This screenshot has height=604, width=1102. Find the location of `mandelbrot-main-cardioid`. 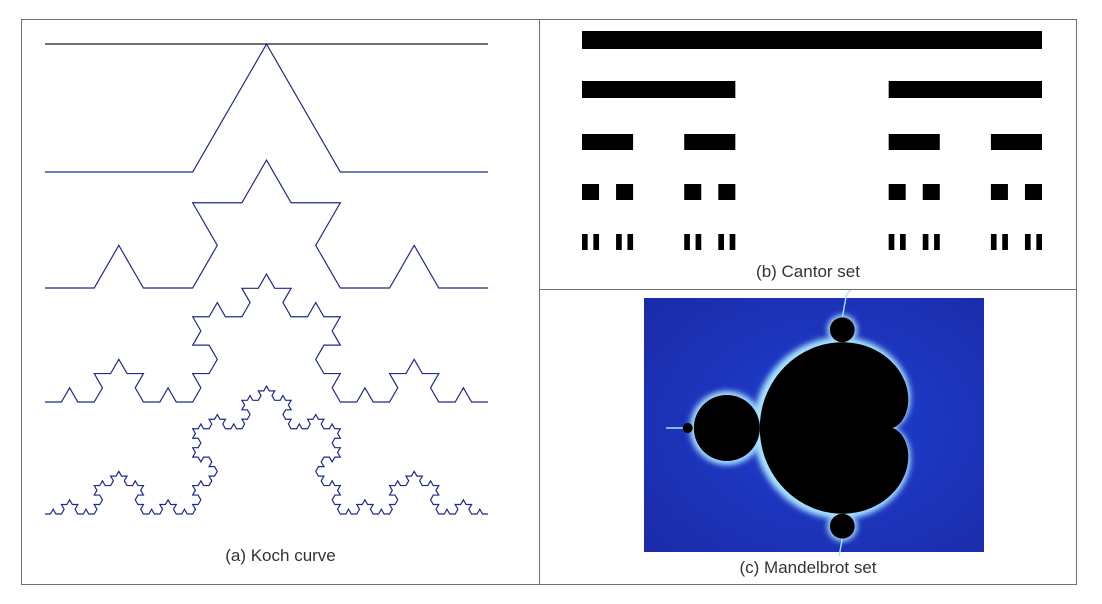

mandelbrot-main-cardioid is located at coordinates (834, 428).